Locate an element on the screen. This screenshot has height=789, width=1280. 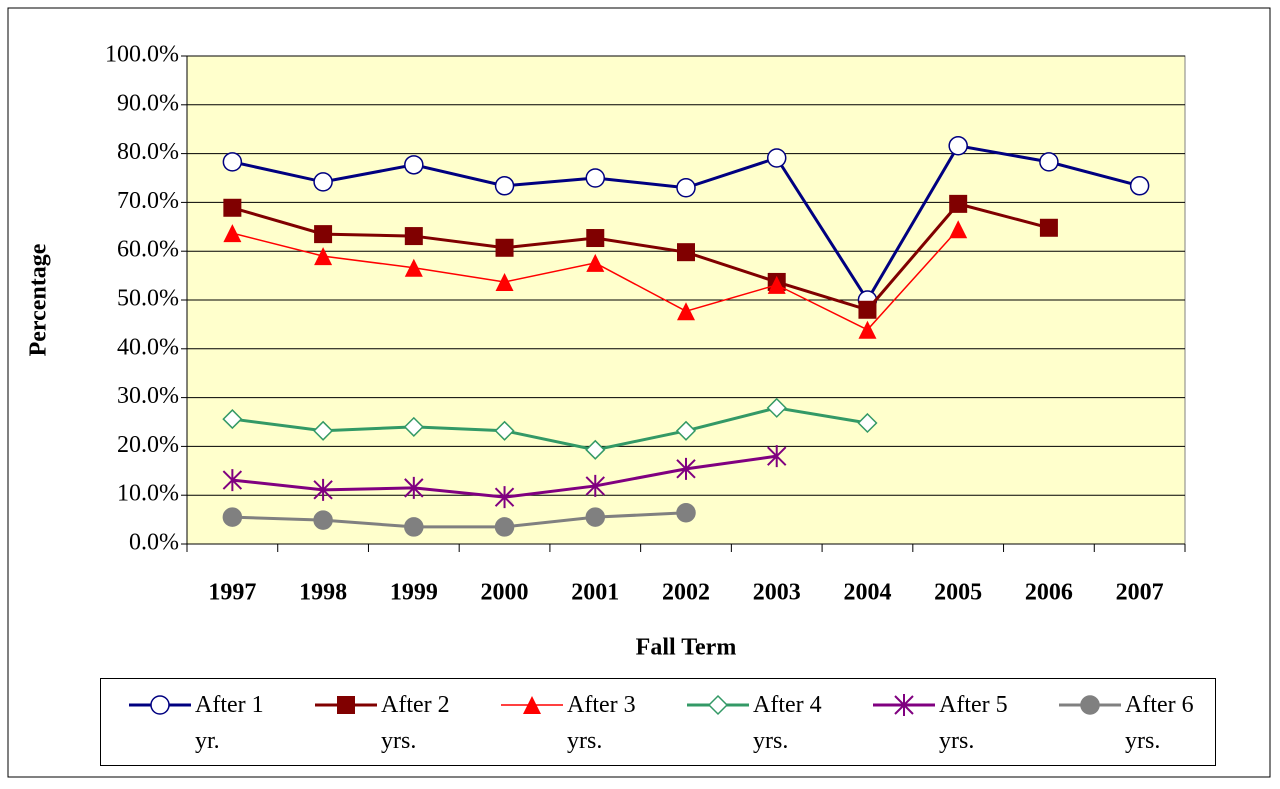
y-tick-label: 30.0% is located at coordinates (148, 396).